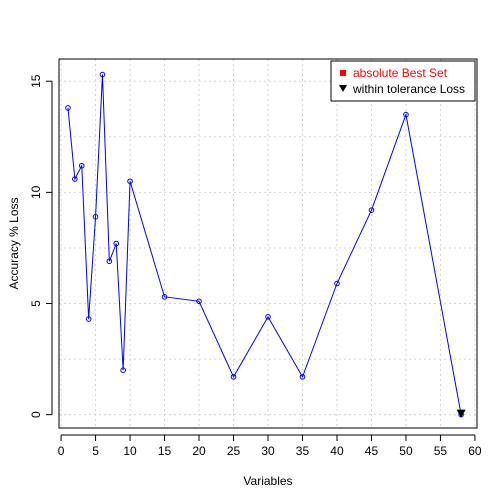 This screenshot has width=504, height=504. Describe the element at coordinates (343, 73) in the screenshot. I see `legend-square-icon` at that location.